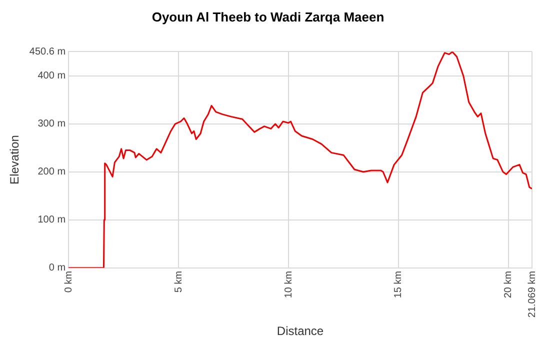 The image size is (550, 347). Describe the element at coordinates (57, 268) in the screenshot. I see `y-tick-label: 0 m` at that location.